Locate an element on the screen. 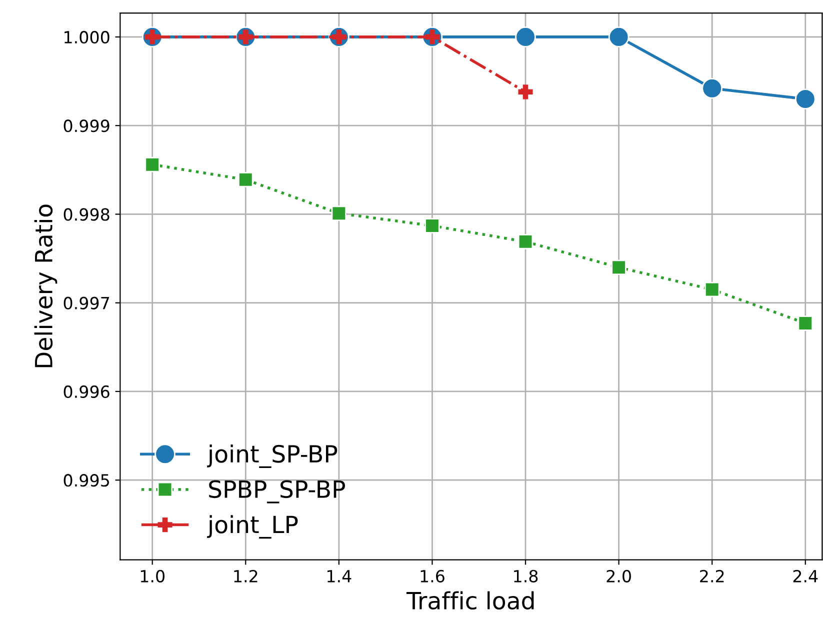 The width and height of the screenshot is (823, 620). x-tick-label: 2.2 is located at coordinates (712, 576).